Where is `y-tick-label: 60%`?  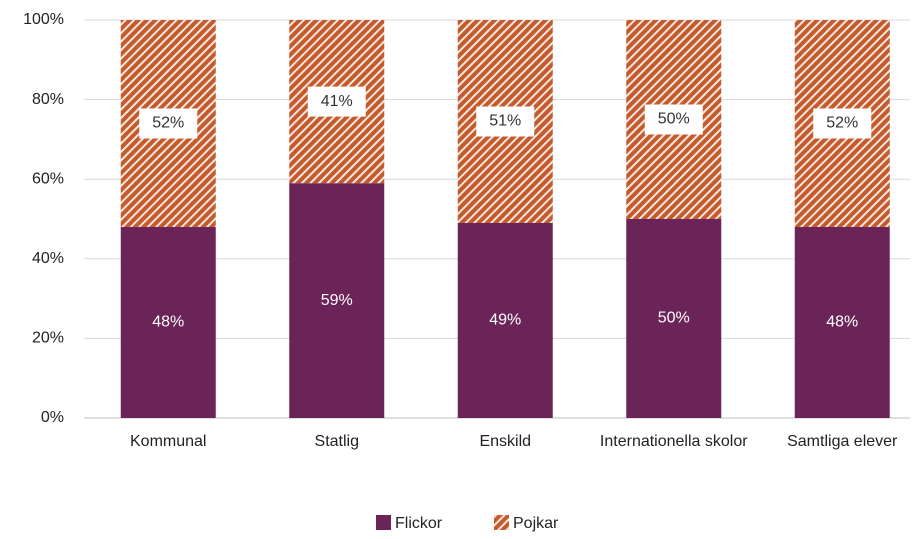 y-tick-label: 60% is located at coordinates (48, 178).